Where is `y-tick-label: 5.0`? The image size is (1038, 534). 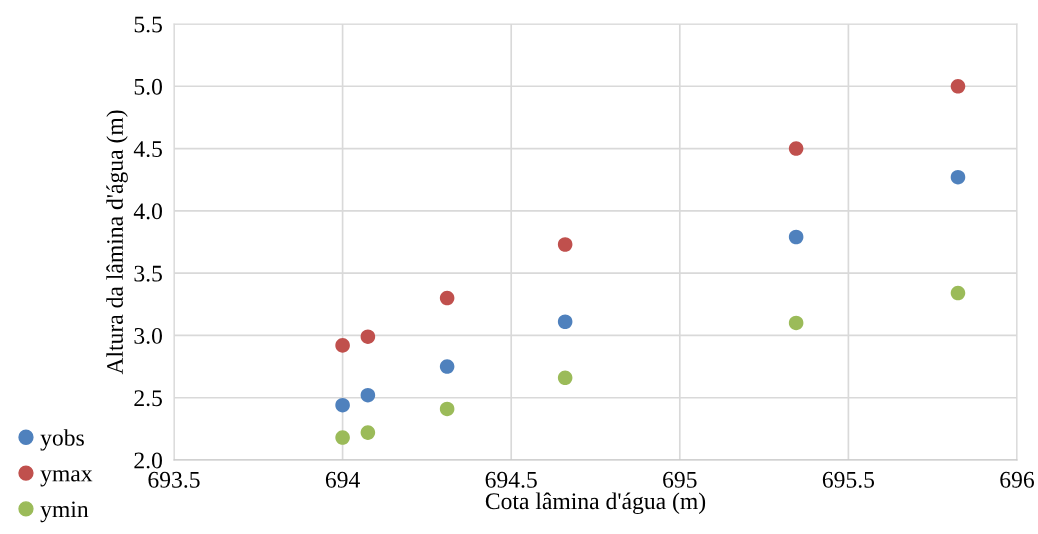 y-tick-label: 5.0 is located at coordinates (148, 86).